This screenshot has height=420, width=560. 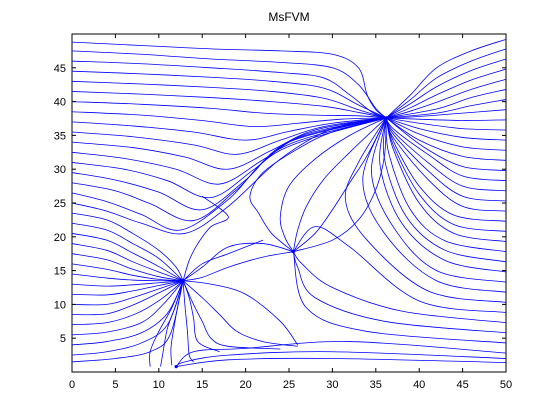 What do you see at coordinates (60, 238) in the screenshot?
I see `y-tick-label-20: 20` at bounding box center [60, 238].